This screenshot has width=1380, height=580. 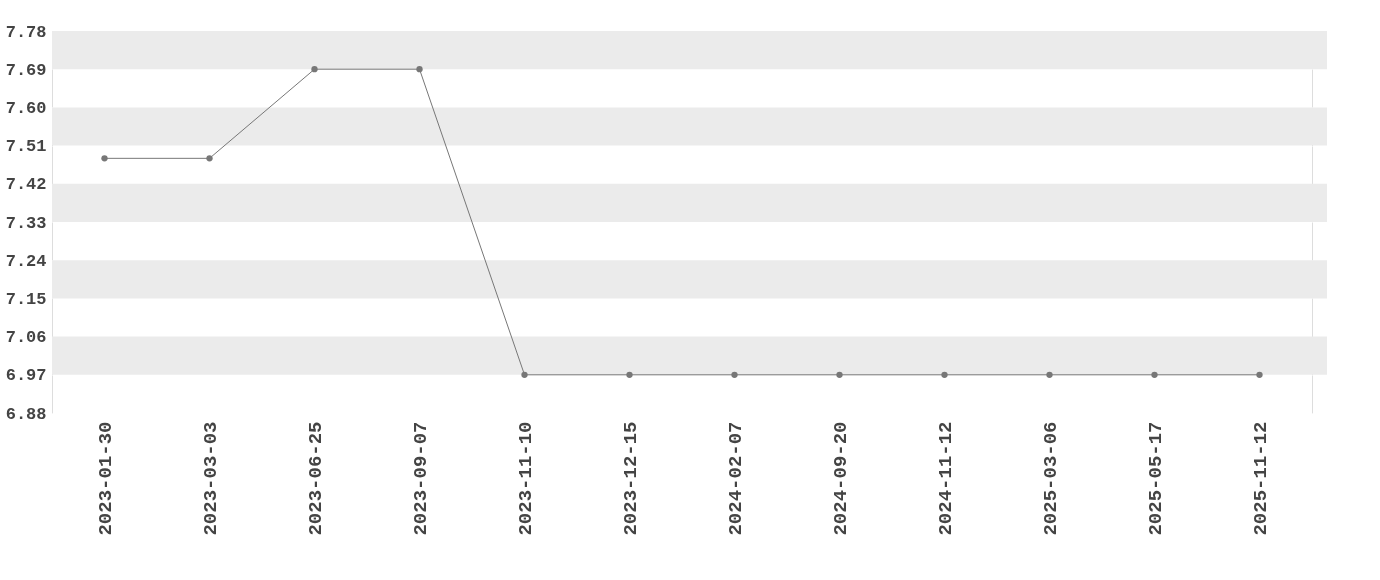 I want to click on x-tick-label: 2024-02-07, so click(x=736, y=478).